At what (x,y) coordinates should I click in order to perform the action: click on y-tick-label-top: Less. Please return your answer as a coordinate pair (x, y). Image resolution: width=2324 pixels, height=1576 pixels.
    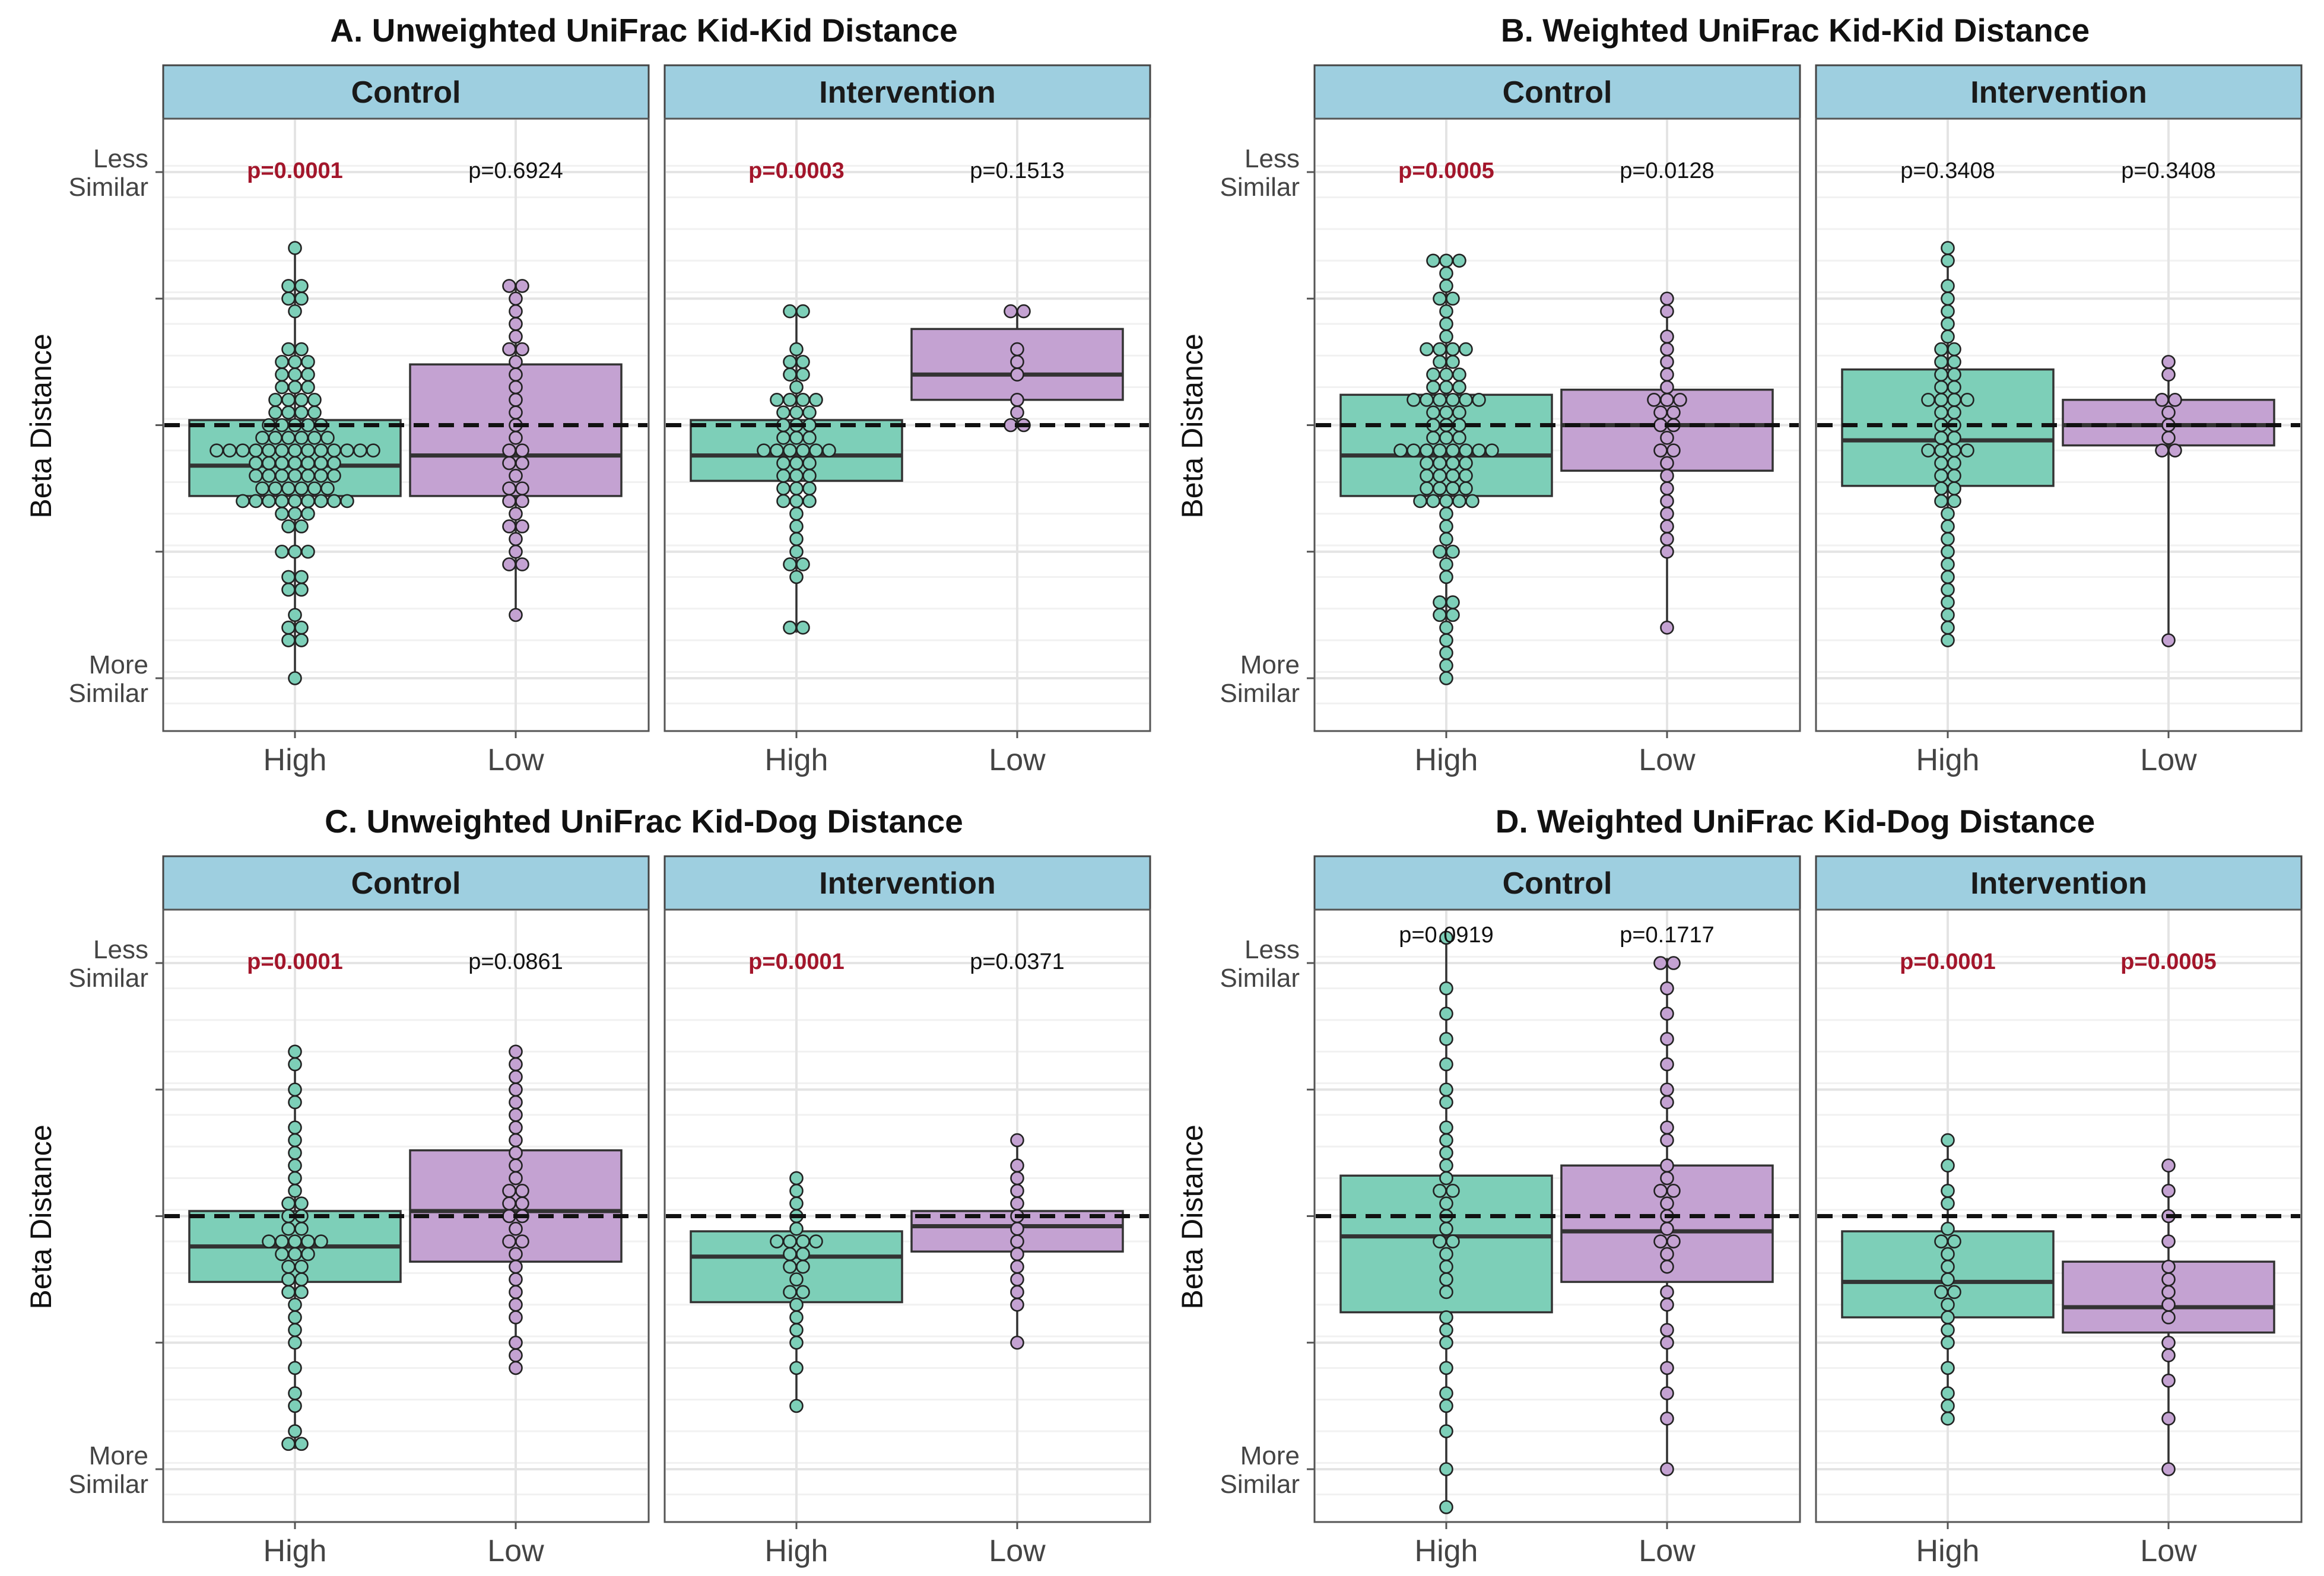
    Looking at the image, I should click on (120, 949).